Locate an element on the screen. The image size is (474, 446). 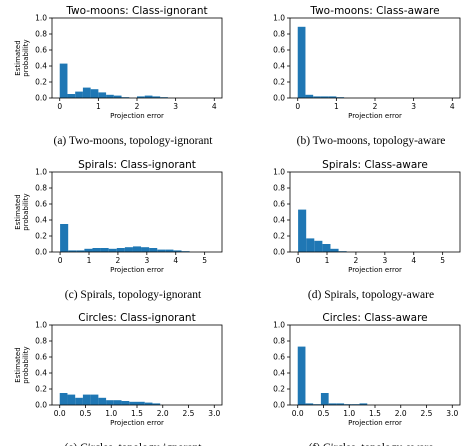
panel-caption: (e) Circles, topology-ignorant is located at coordinates (133, 444).